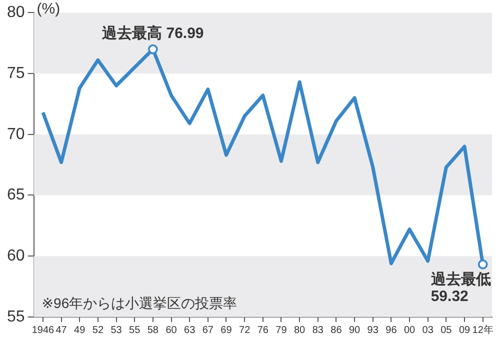 The height and width of the screenshot is (342, 504). Describe the element at coordinates (48, 9) in the screenshot. I see `y-axis-title: (%)` at that location.